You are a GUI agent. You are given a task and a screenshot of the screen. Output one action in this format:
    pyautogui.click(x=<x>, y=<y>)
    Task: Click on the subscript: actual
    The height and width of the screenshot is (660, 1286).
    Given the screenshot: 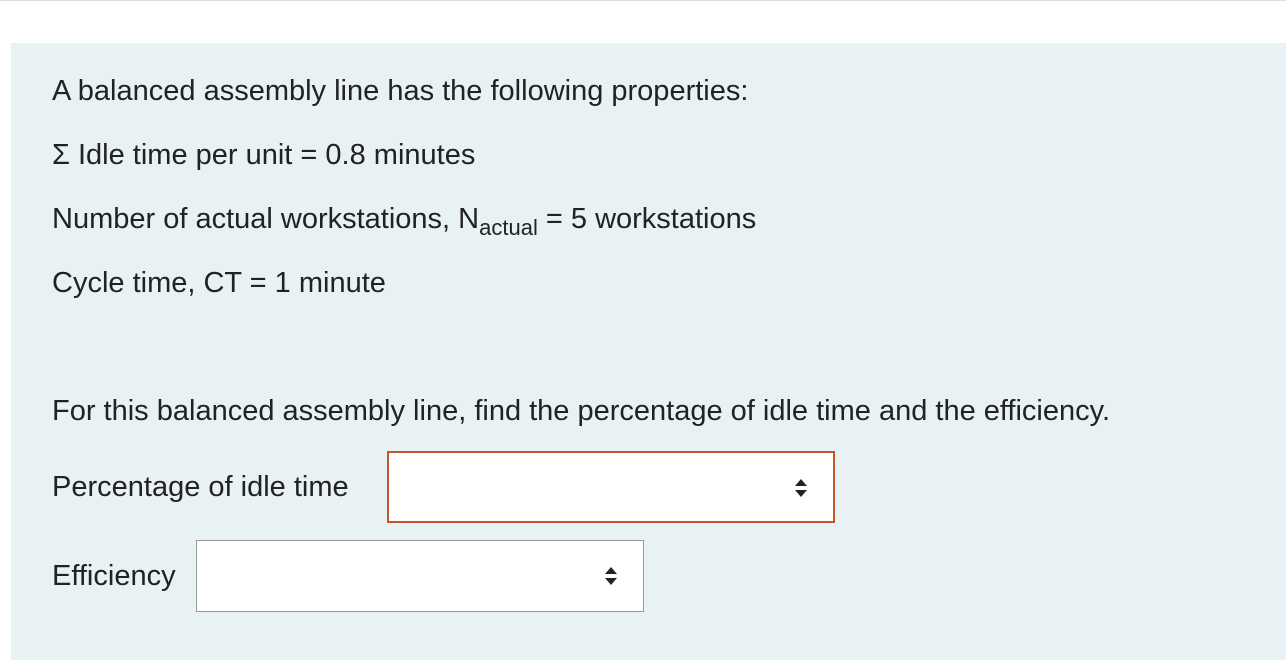 What is the action you would take?
    pyautogui.click(x=508, y=227)
    